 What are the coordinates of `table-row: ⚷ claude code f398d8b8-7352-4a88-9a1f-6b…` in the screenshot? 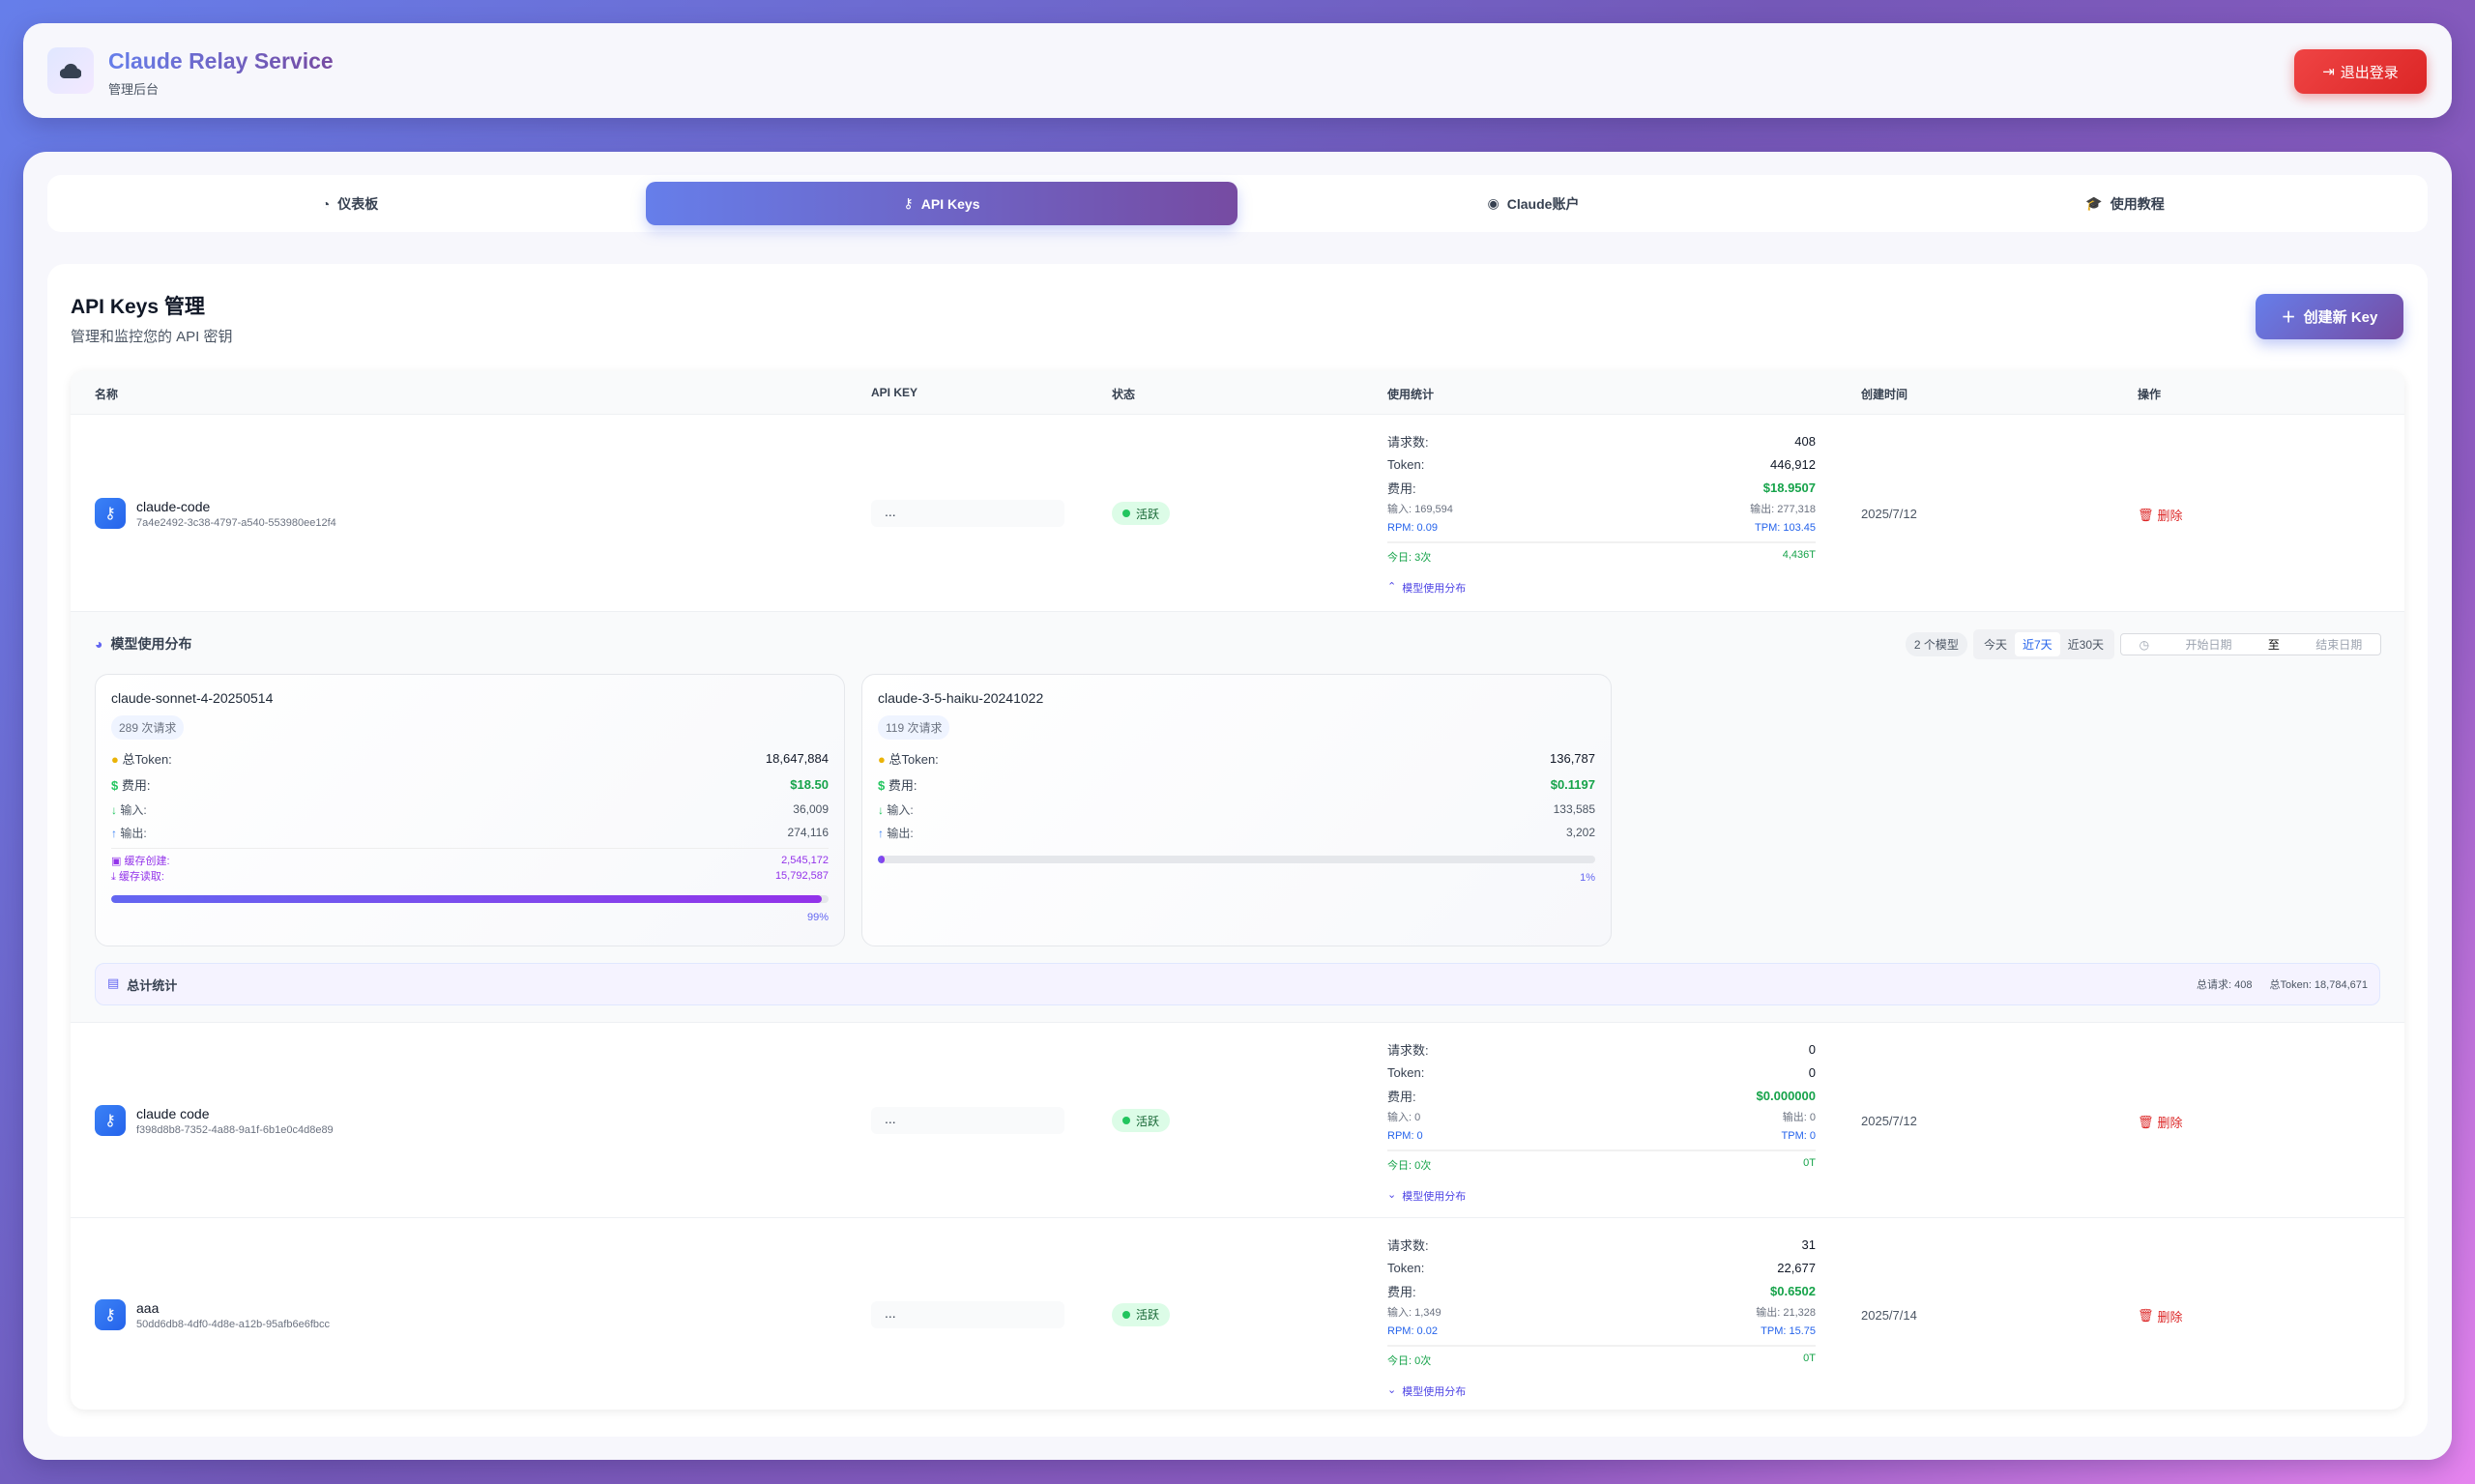 It's located at (1237, 1120).